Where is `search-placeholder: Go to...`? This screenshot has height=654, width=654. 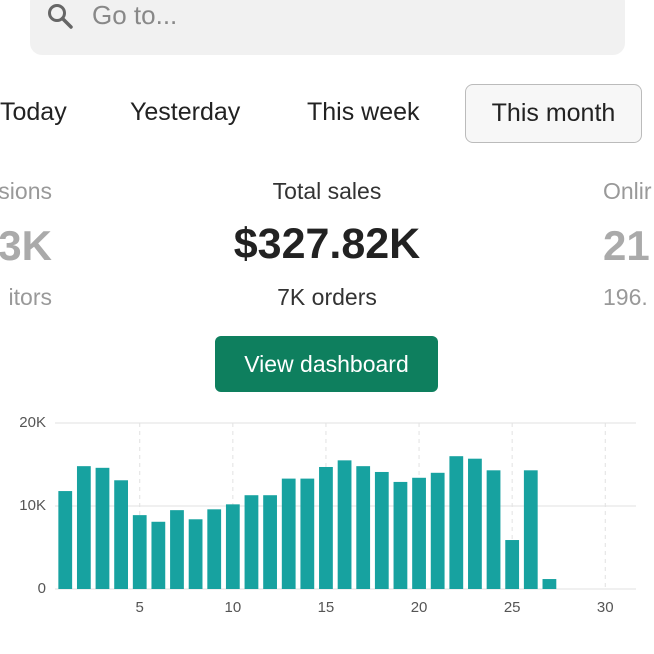
search-placeholder: Go to... is located at coordinates (135, 15).